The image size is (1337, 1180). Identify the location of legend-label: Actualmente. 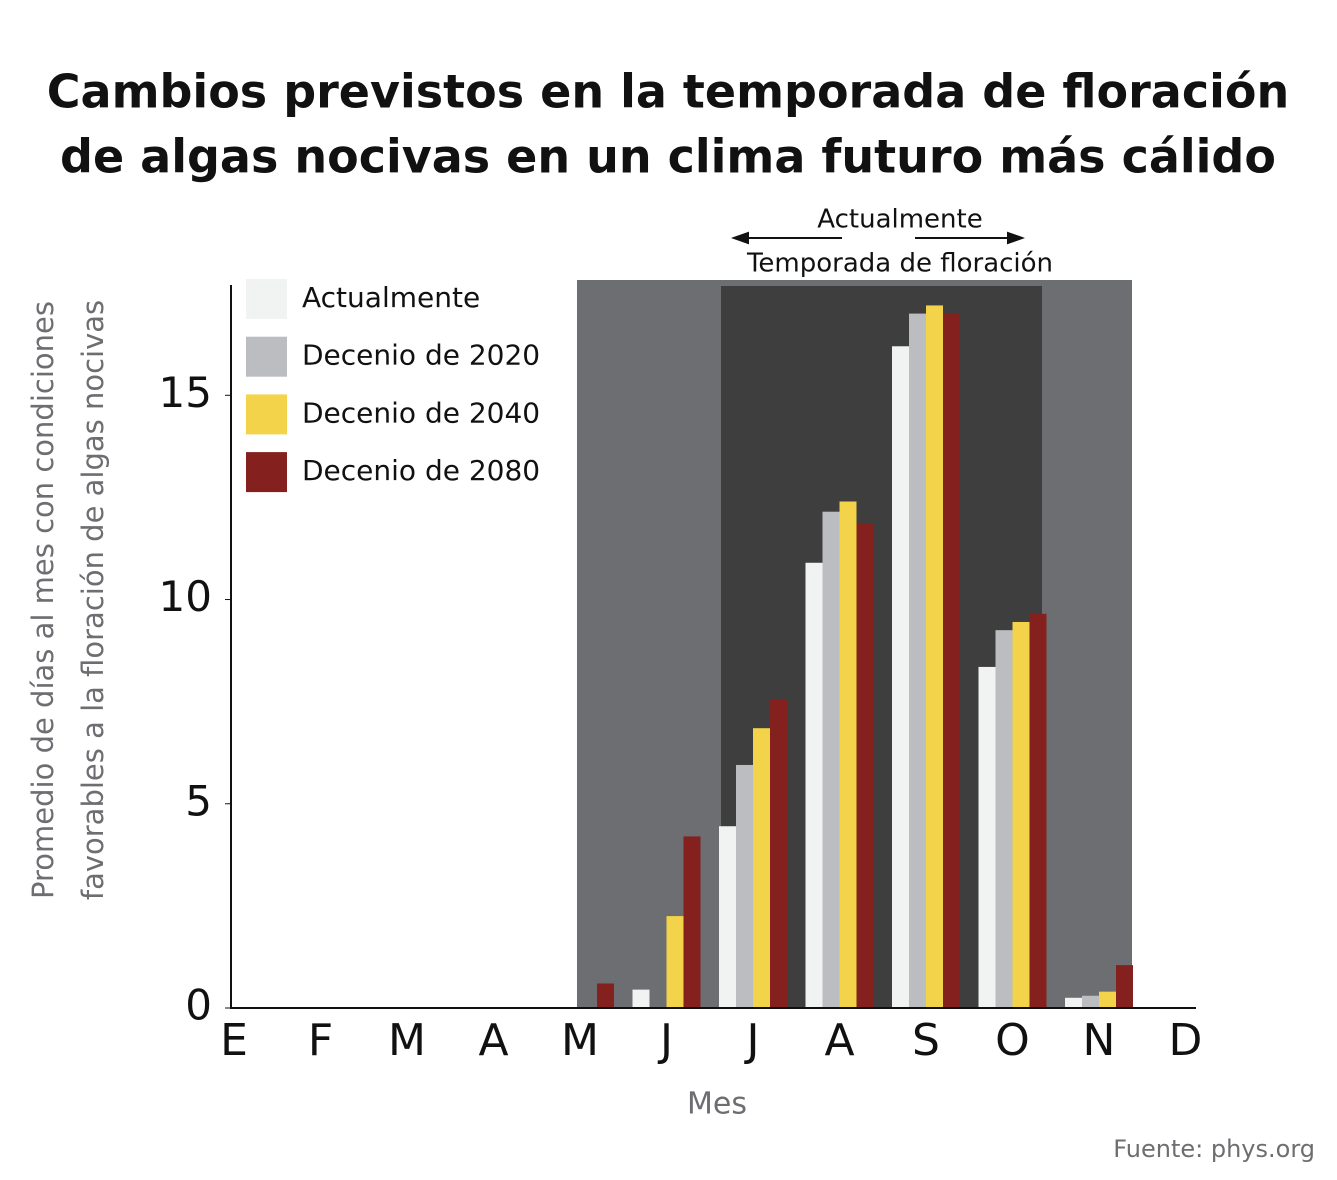
(391, 297).